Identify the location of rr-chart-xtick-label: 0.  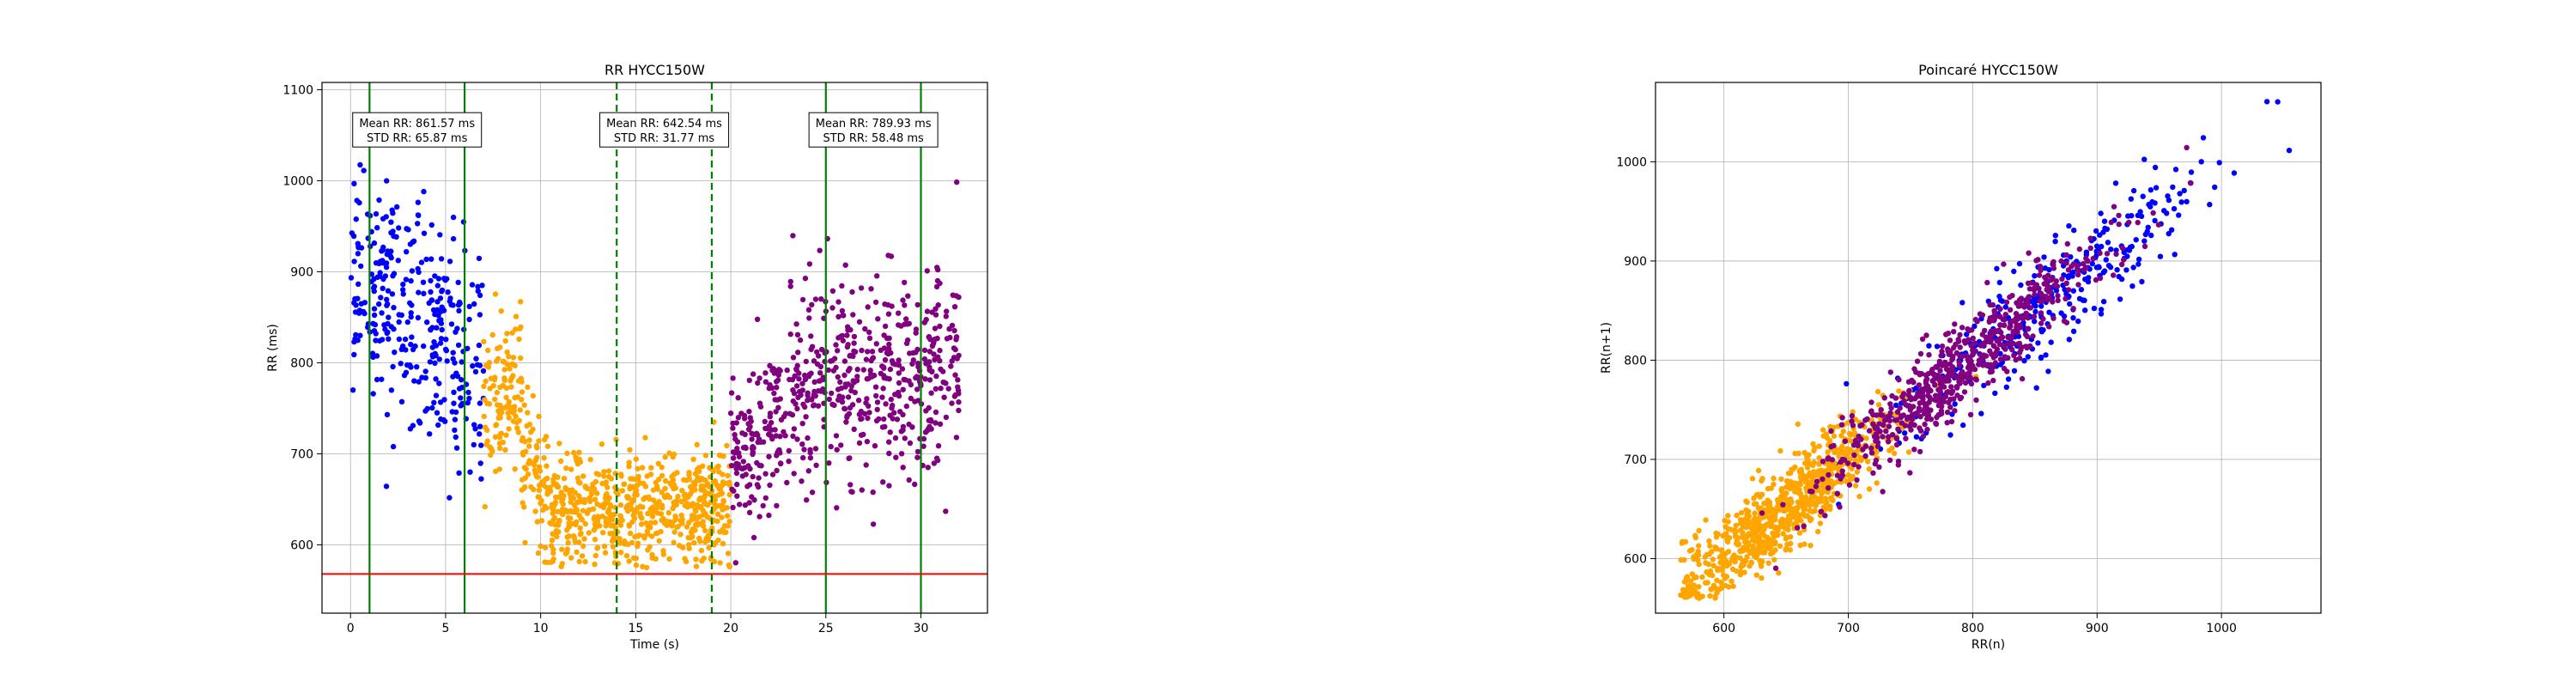
(351, 628).